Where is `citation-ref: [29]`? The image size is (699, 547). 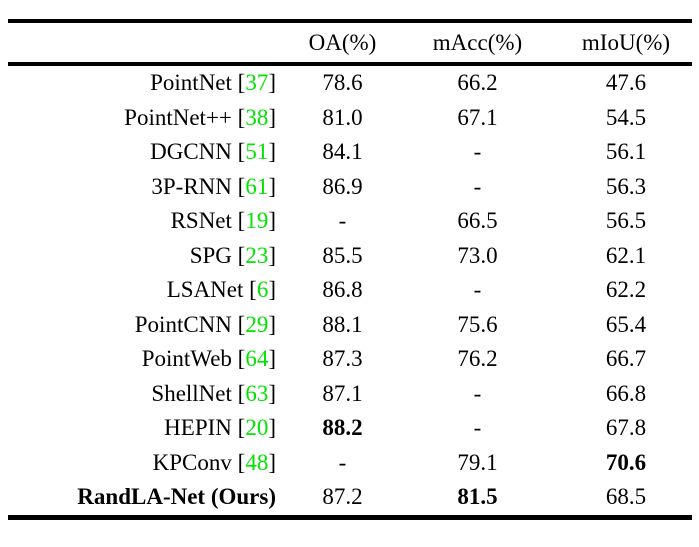 citation-ref: [29] is located at coordinates (256, 324).